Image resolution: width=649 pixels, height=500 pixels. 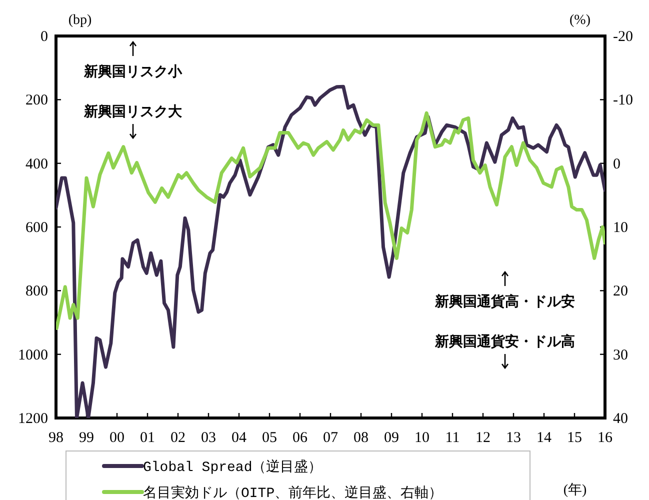 I want to click on x-tick-label: 08, so click(x=361, y=438).